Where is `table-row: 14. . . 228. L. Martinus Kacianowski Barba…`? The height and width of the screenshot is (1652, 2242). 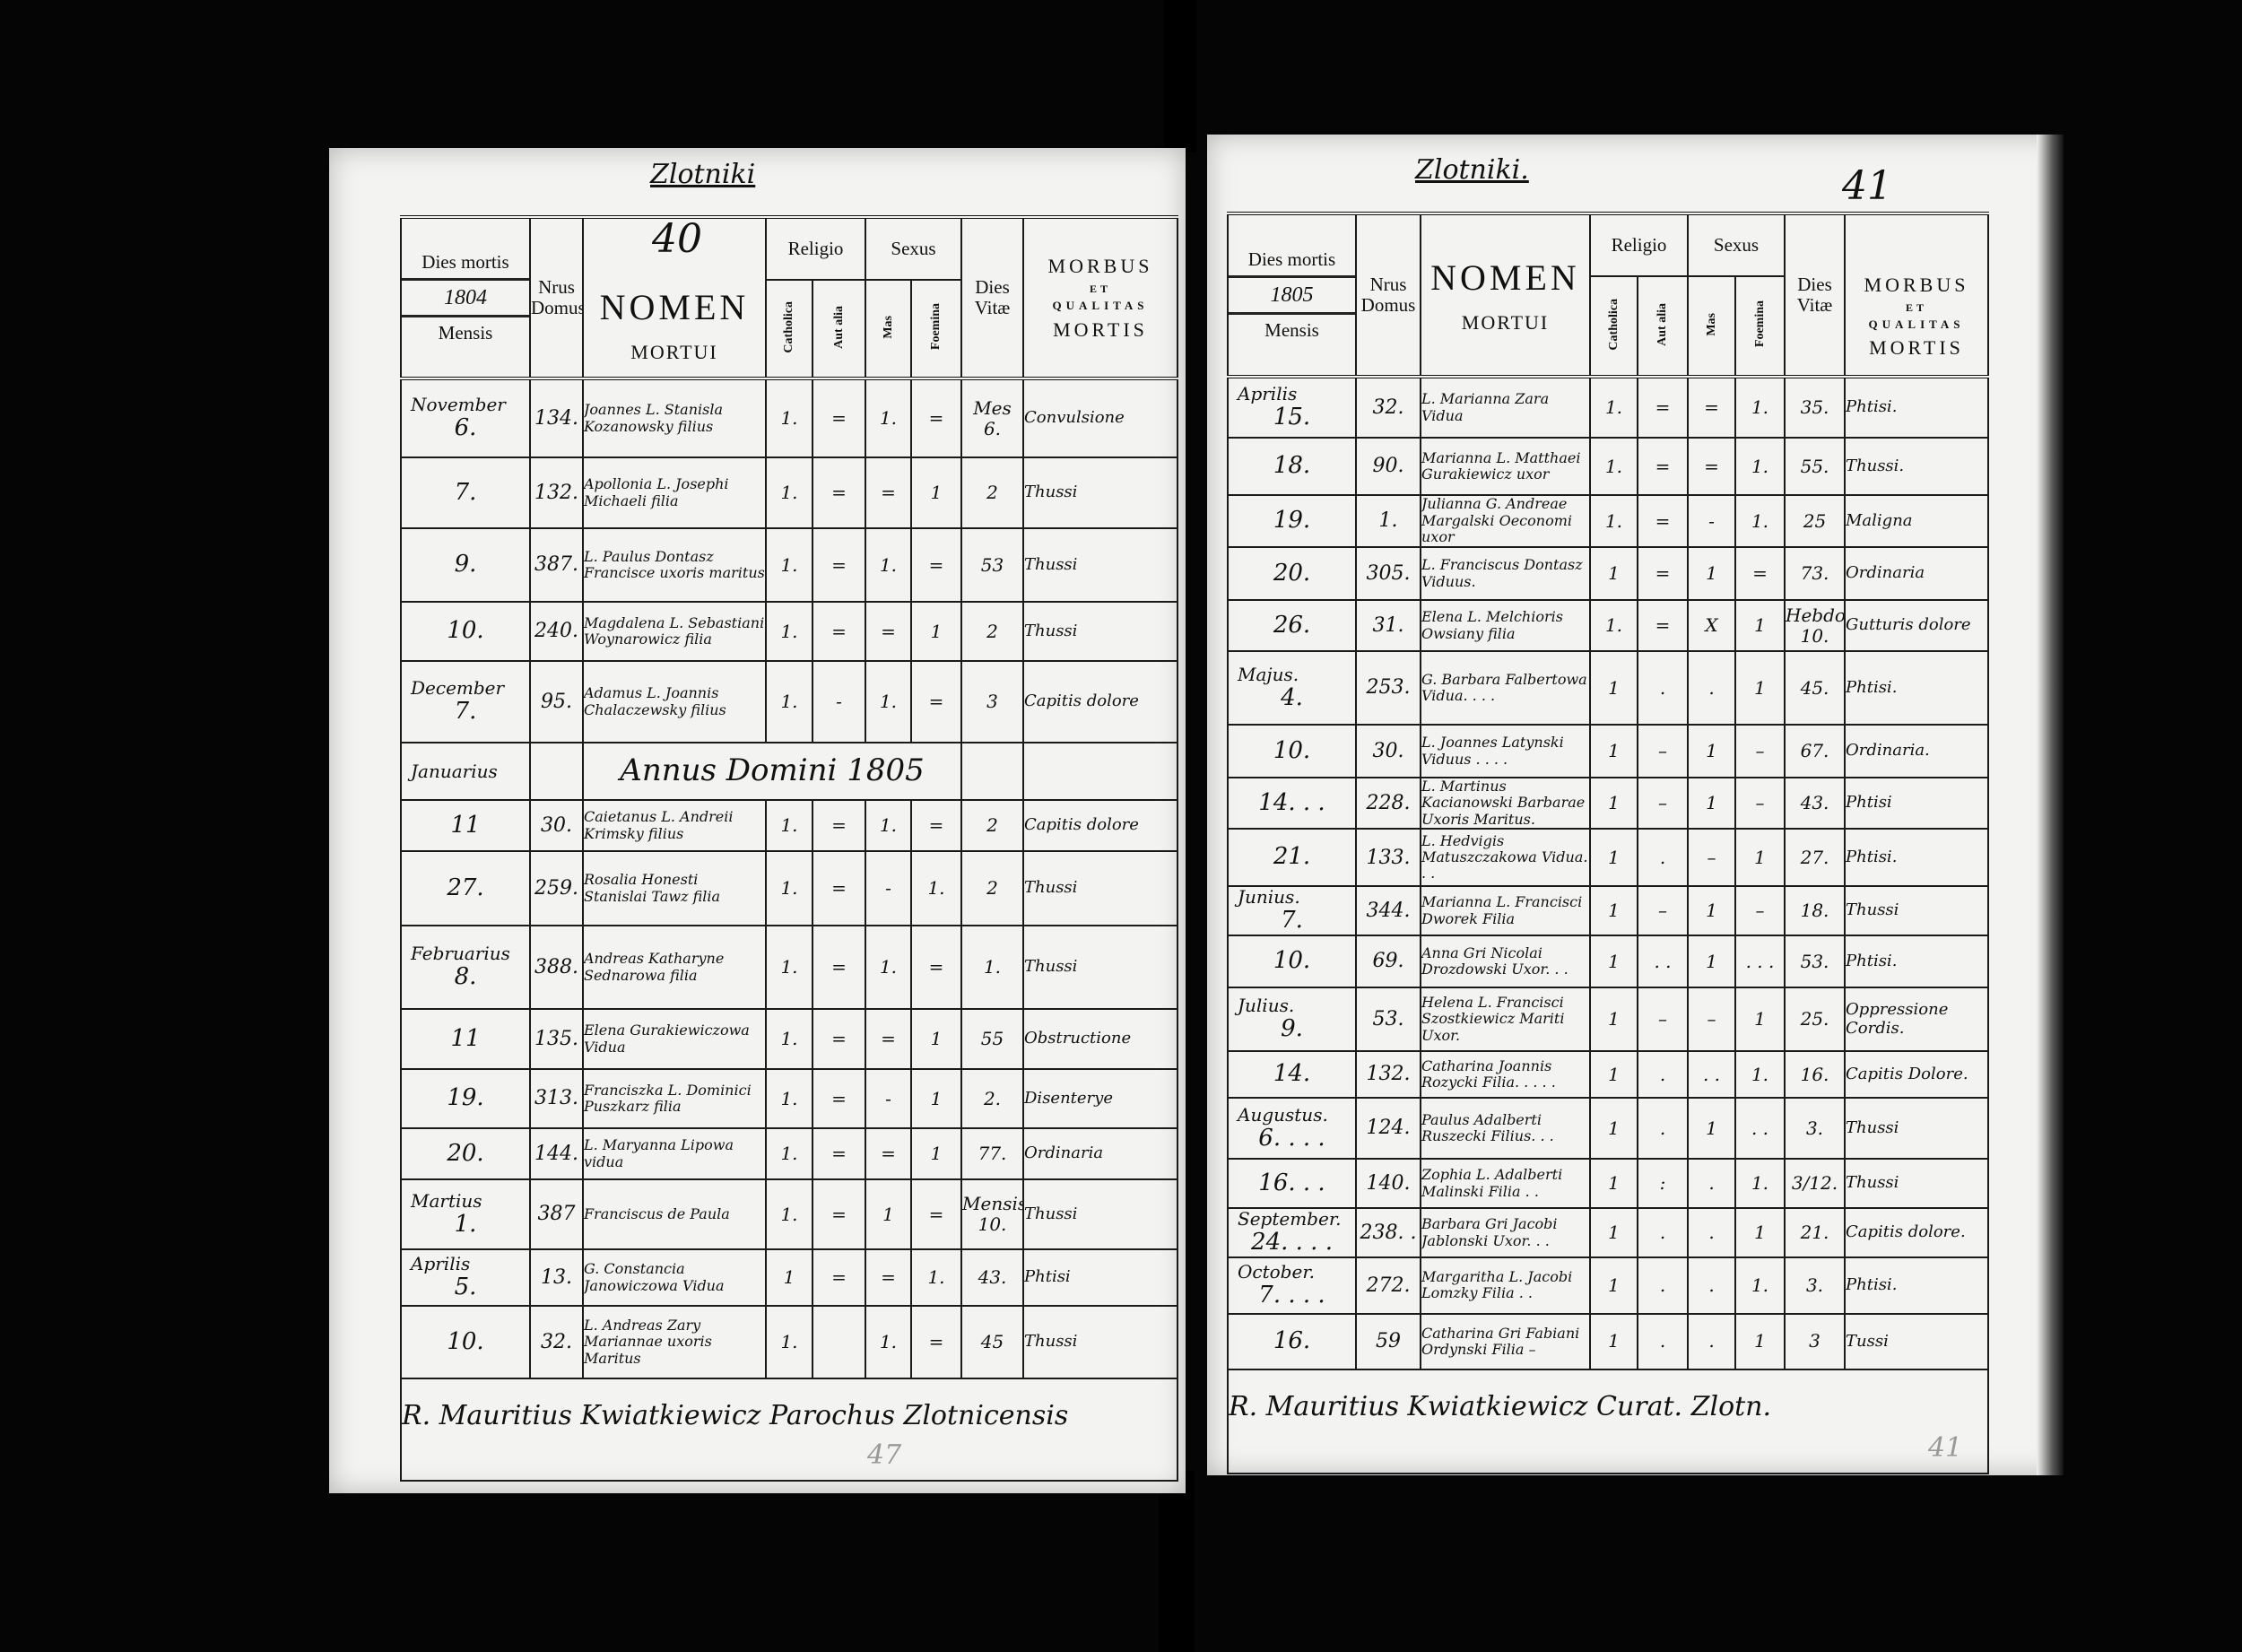
table-row: 14. . . 228. L. Martinus Kacianowski Barba… is located at coordinates (1608, 803).